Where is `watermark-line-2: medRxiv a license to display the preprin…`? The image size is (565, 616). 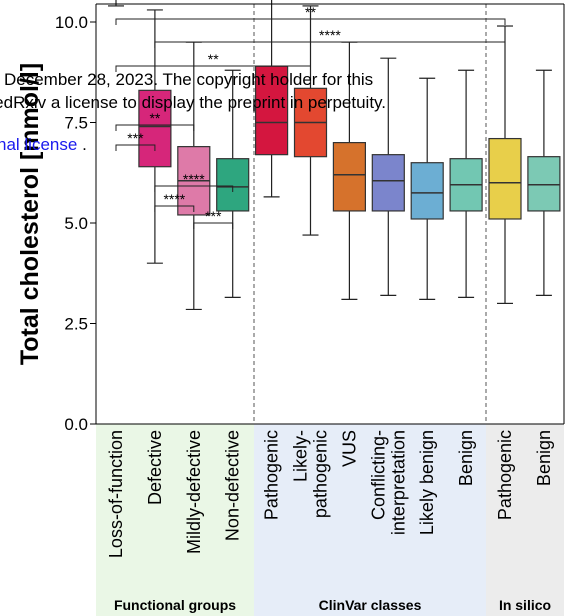
watermark-line-2: medRxiv a license to display the preprin… is located at coordinates (193, 102).